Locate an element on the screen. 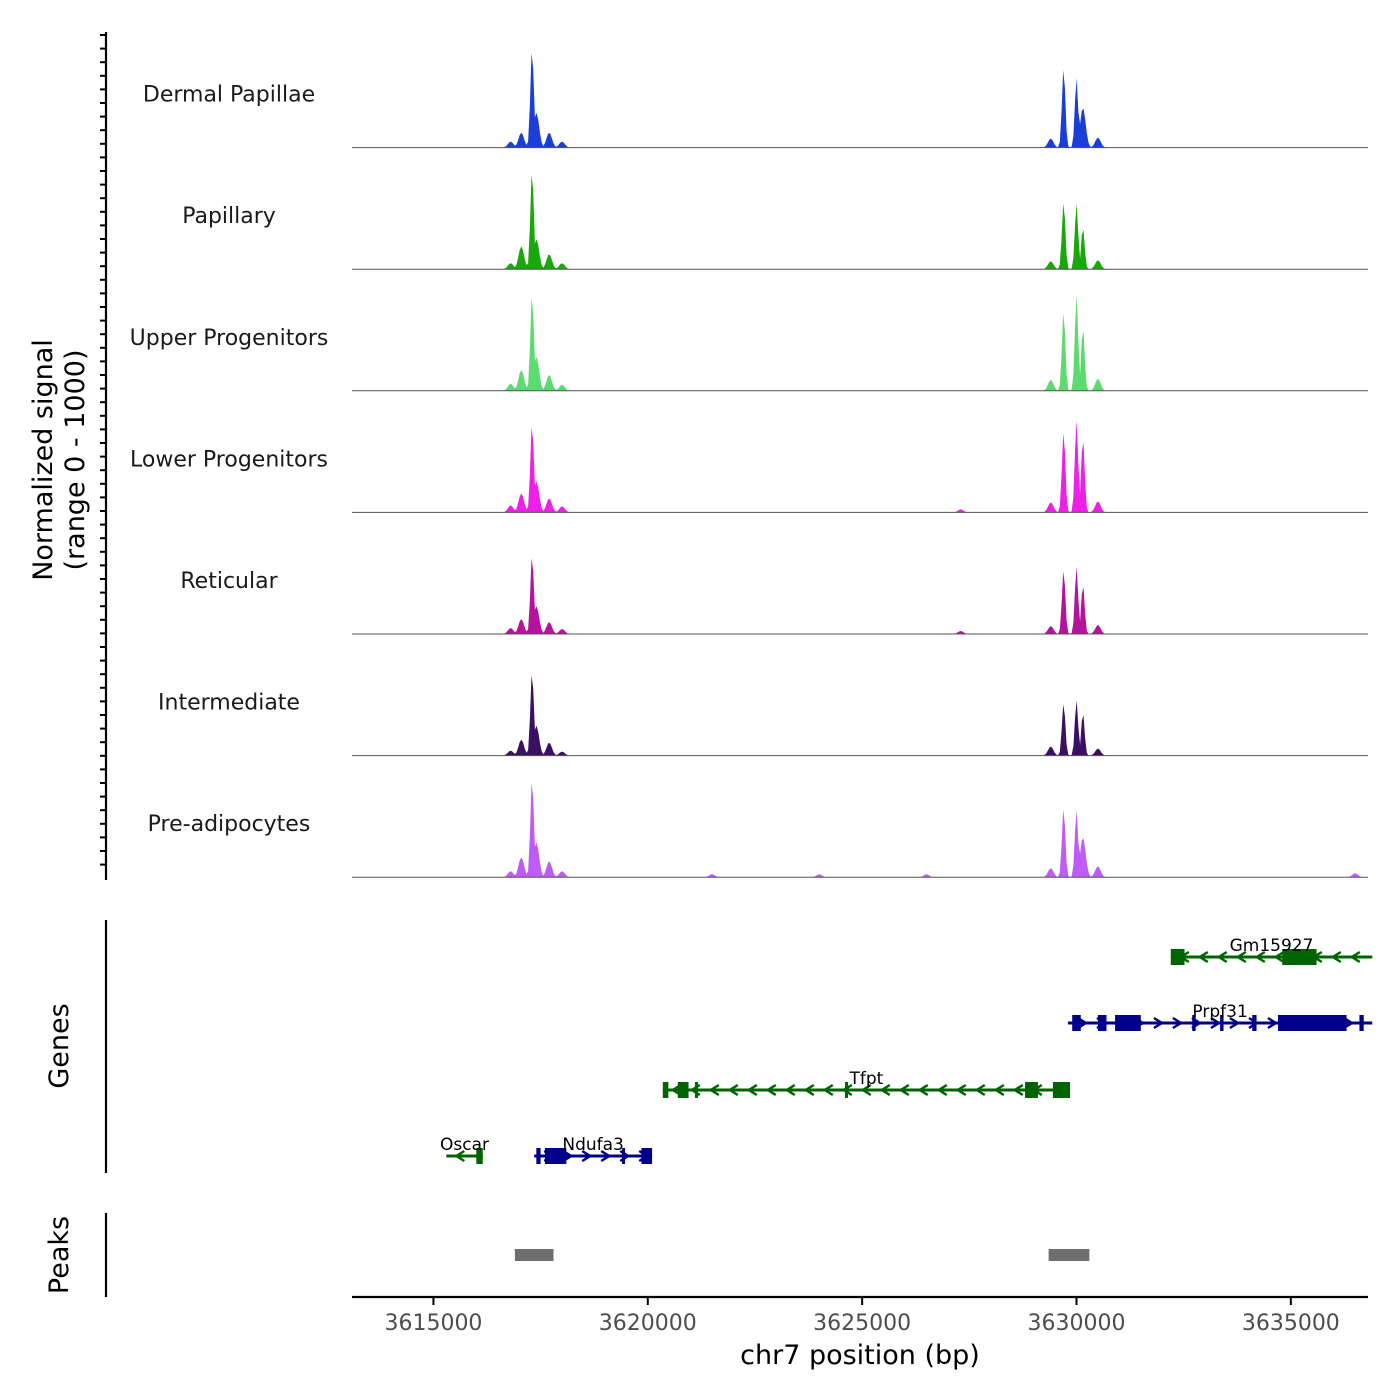  genes-panel-label: Genes is located at coordinates (59, 1045).